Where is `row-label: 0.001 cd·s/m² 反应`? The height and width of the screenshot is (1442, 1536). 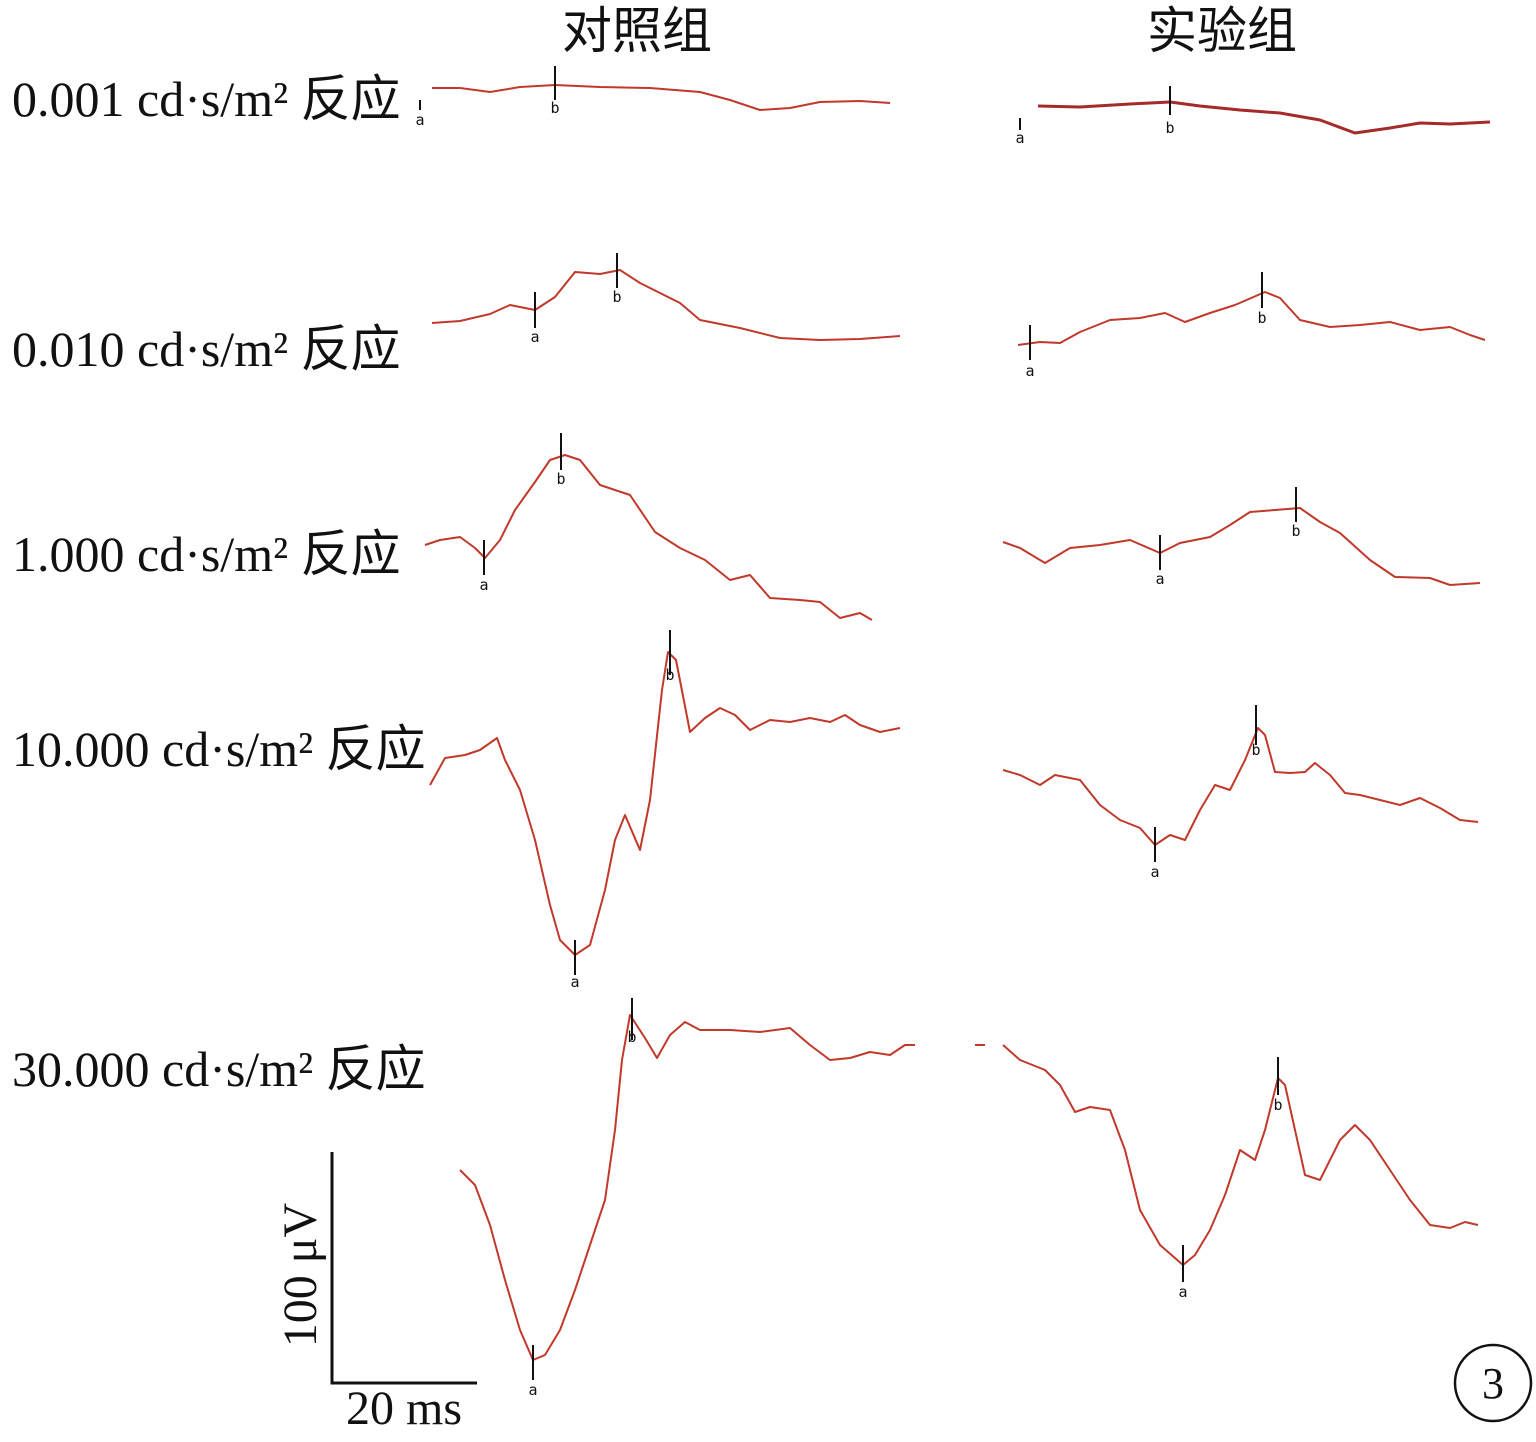 row-label: 0.001 cd·s/m² 反应 is located at coordinates (206, 99).